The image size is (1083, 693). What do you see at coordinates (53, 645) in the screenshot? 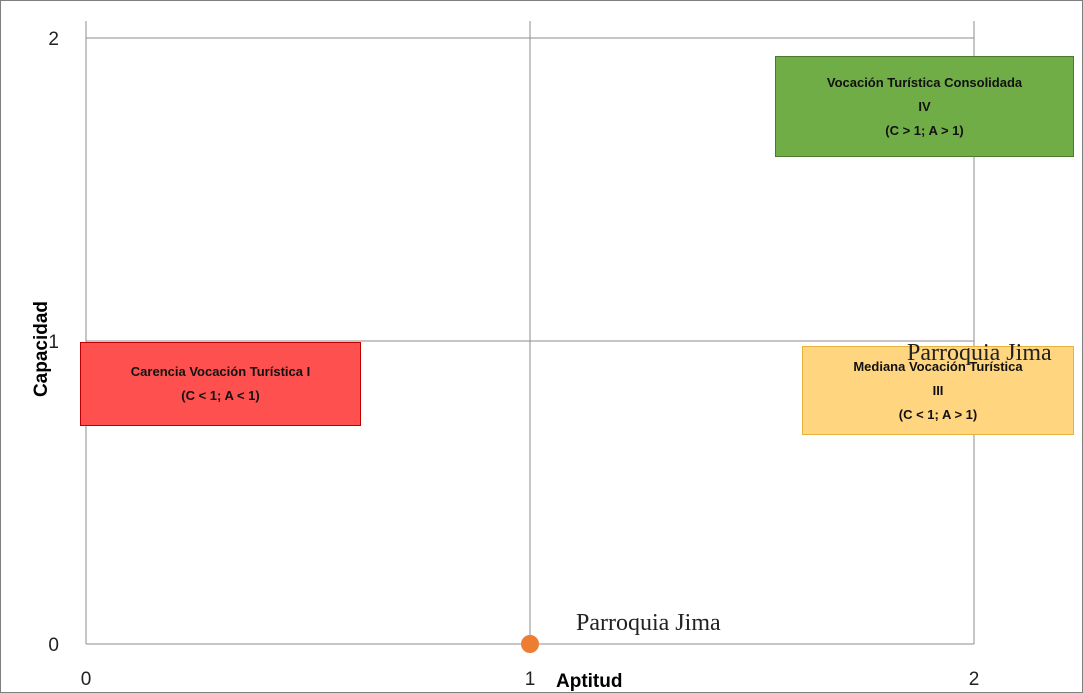
I see `y-tick-label-0: 0` at bounding box center [53, 645].